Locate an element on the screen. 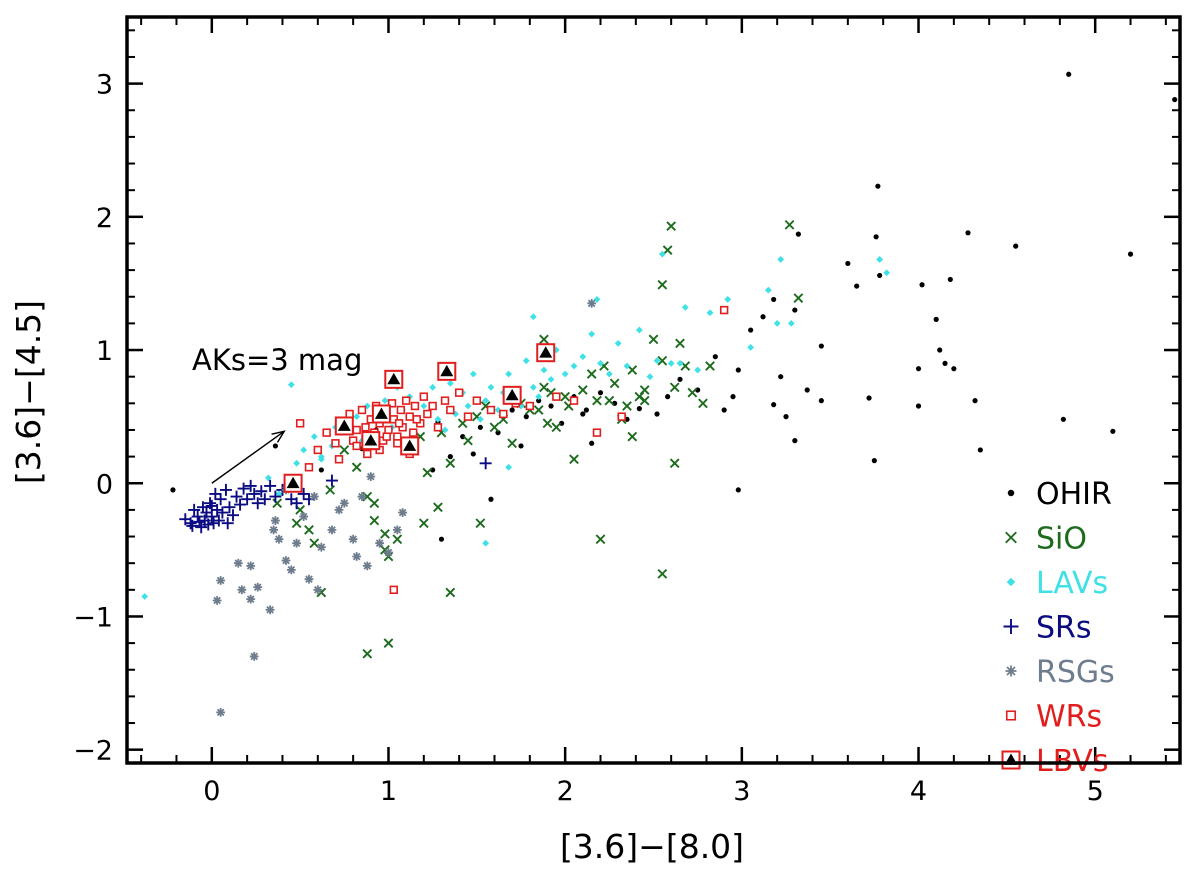 The height and width of the screenshot is (872, 1200). legend-label-ohir: OHIR is located at coordinates (1074, 494).